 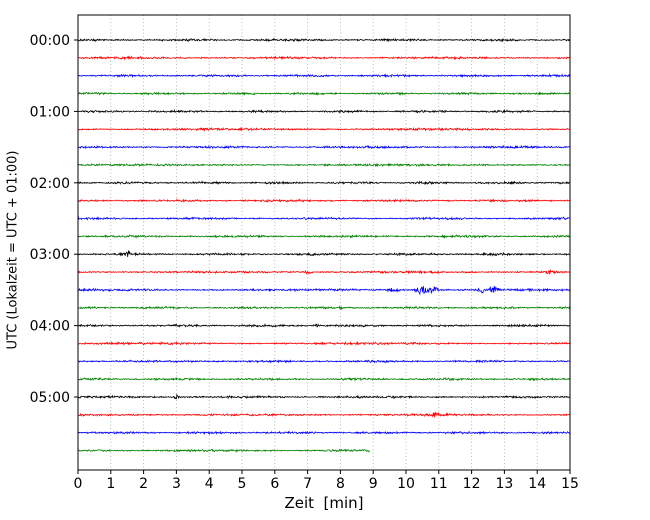 What do you see at coordinates (274, 484) in the screenshot?
I see `x-tick-label: 6` at bounding box center [274, 484].